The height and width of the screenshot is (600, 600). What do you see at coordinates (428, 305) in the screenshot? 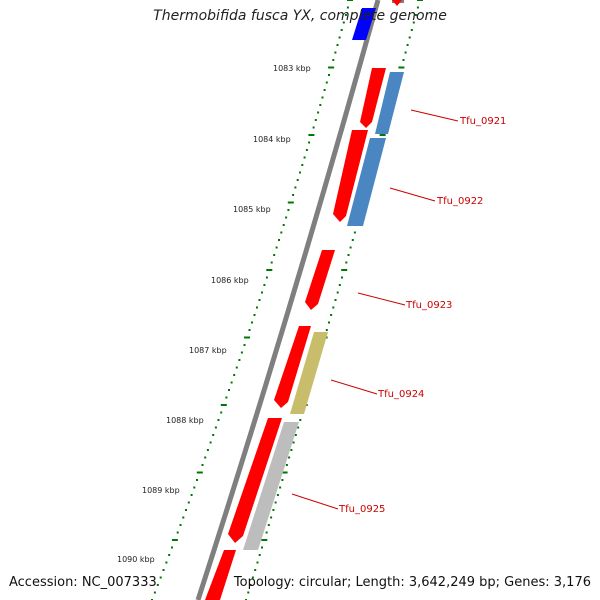
I see `gene-label: Tfu_0923` at bounding box center [428, 305].